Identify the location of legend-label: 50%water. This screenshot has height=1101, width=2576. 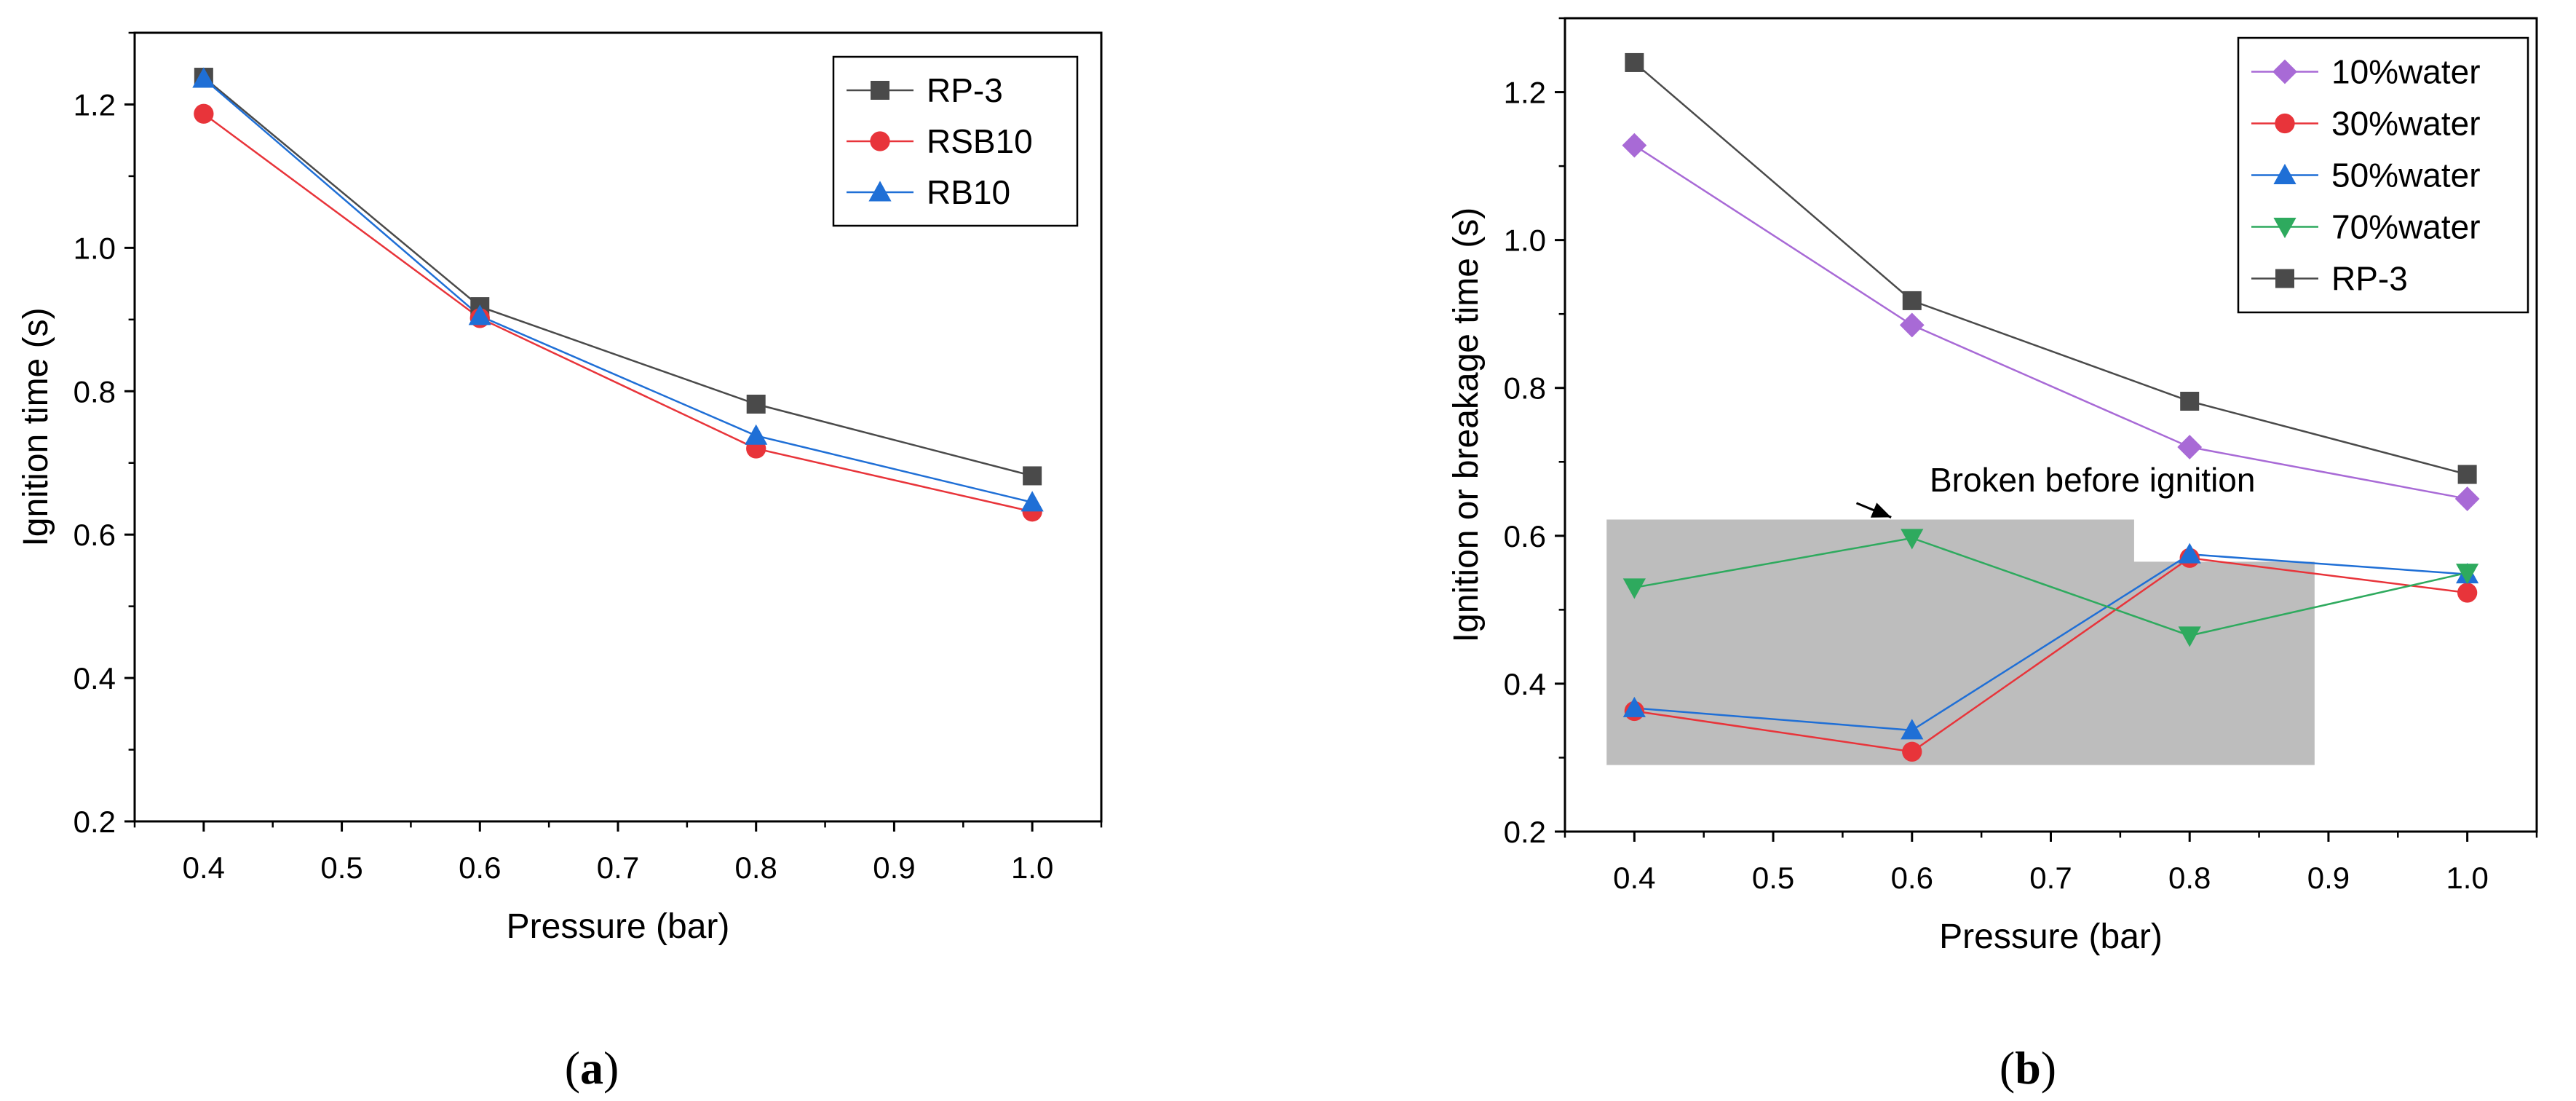
(2406, 175).